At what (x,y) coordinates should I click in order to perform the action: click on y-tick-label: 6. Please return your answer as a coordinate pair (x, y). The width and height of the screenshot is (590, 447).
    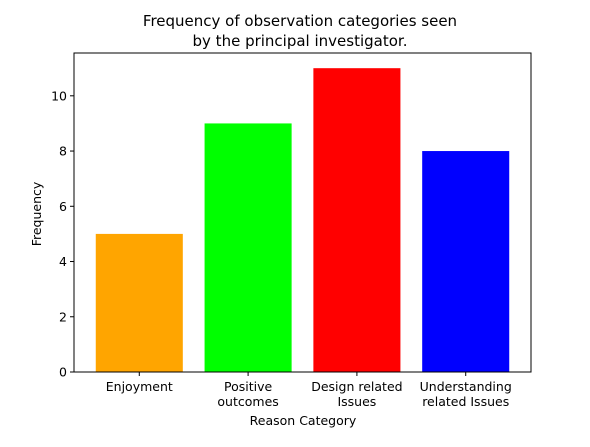
    Looking at the image, I should click on (63, 206).